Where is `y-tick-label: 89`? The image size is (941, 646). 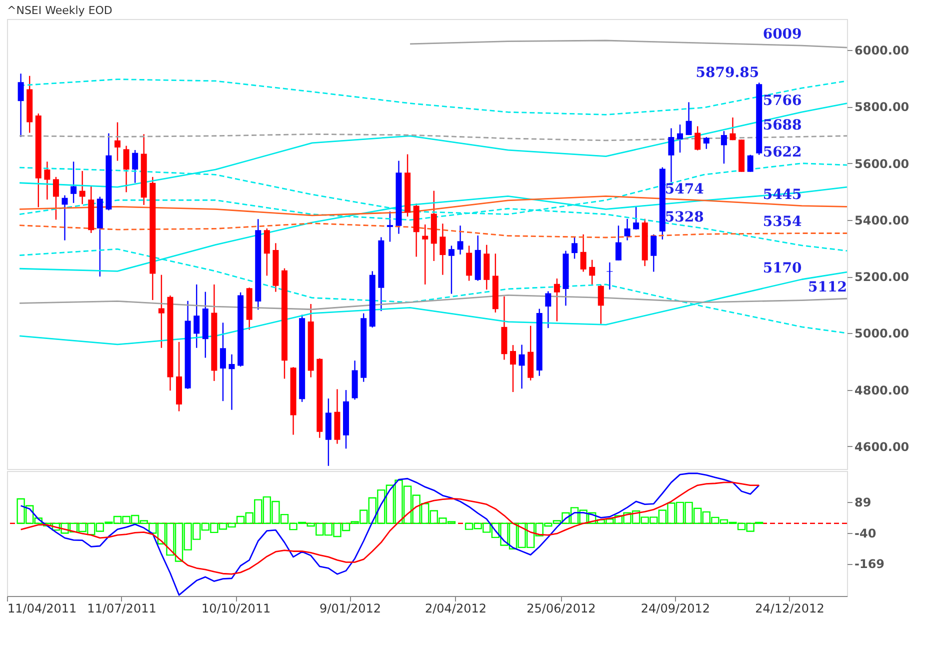 y-tick-label: 89 is located at coordinates (863, 503).